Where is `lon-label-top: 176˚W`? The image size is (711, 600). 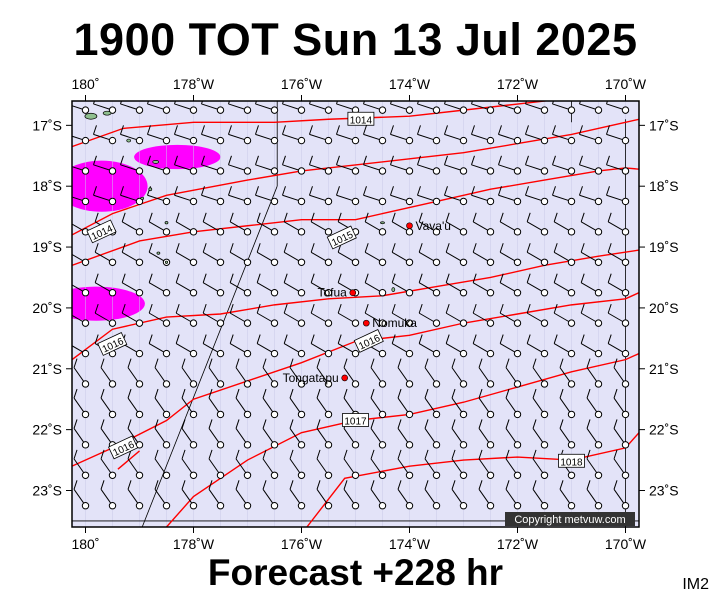 lon-label-top: 176˚W is located at coordinates (302, 84).